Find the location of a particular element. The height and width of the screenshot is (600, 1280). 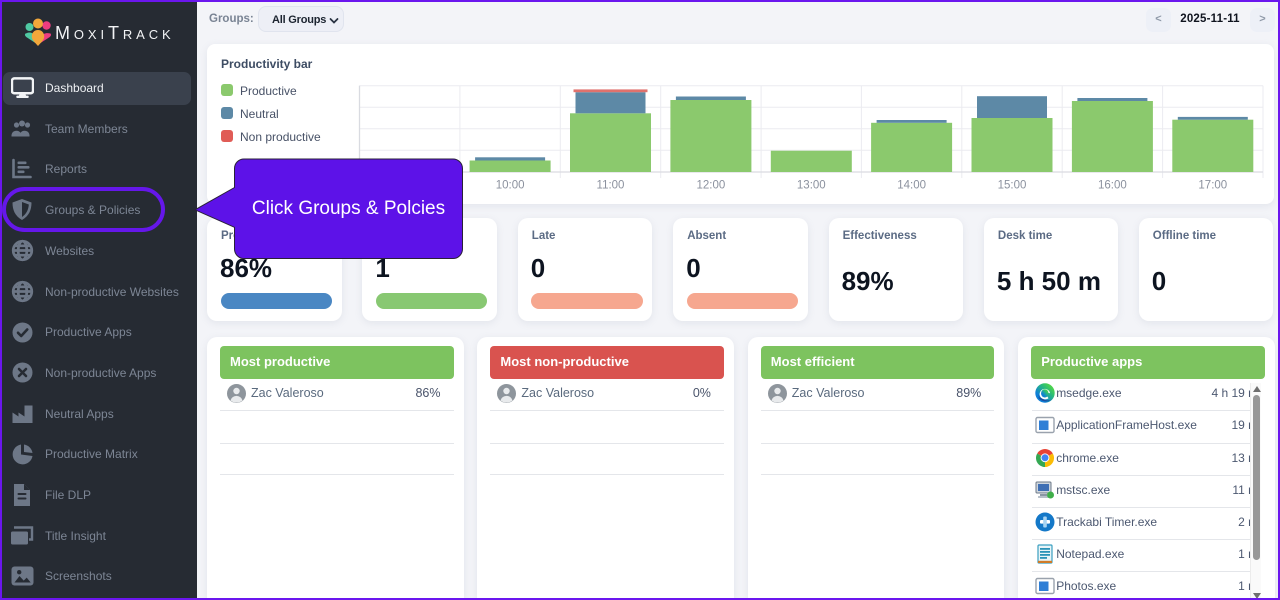

svg-text: 10:00 is located at coordinates (510, 186).